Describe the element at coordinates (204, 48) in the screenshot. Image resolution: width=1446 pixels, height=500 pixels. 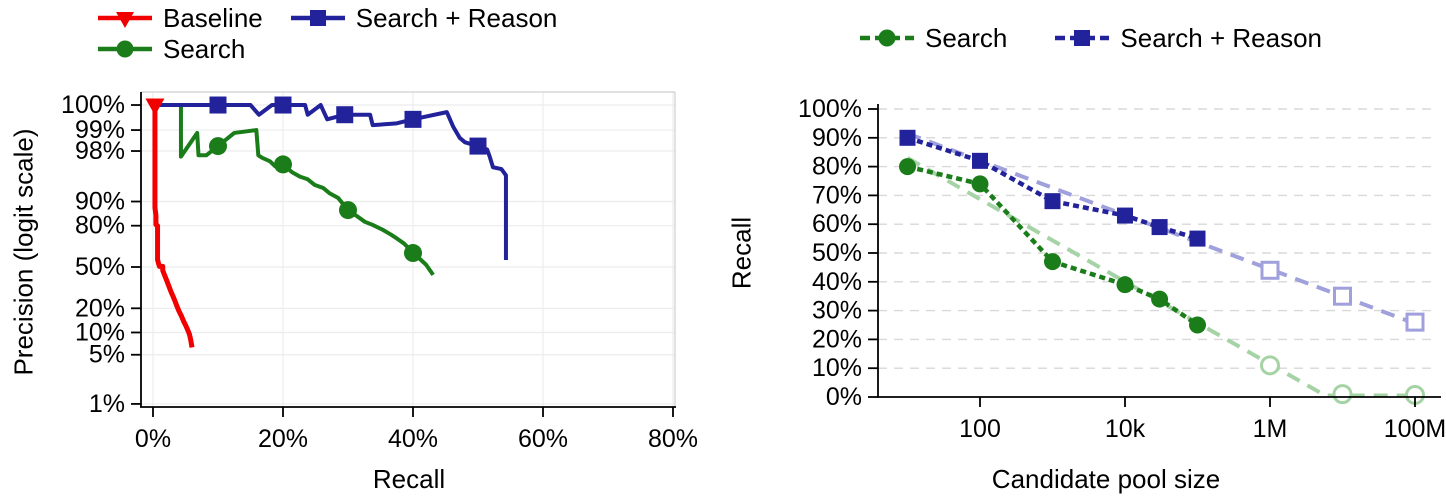
I see `legend-label-search: Search` at that location.